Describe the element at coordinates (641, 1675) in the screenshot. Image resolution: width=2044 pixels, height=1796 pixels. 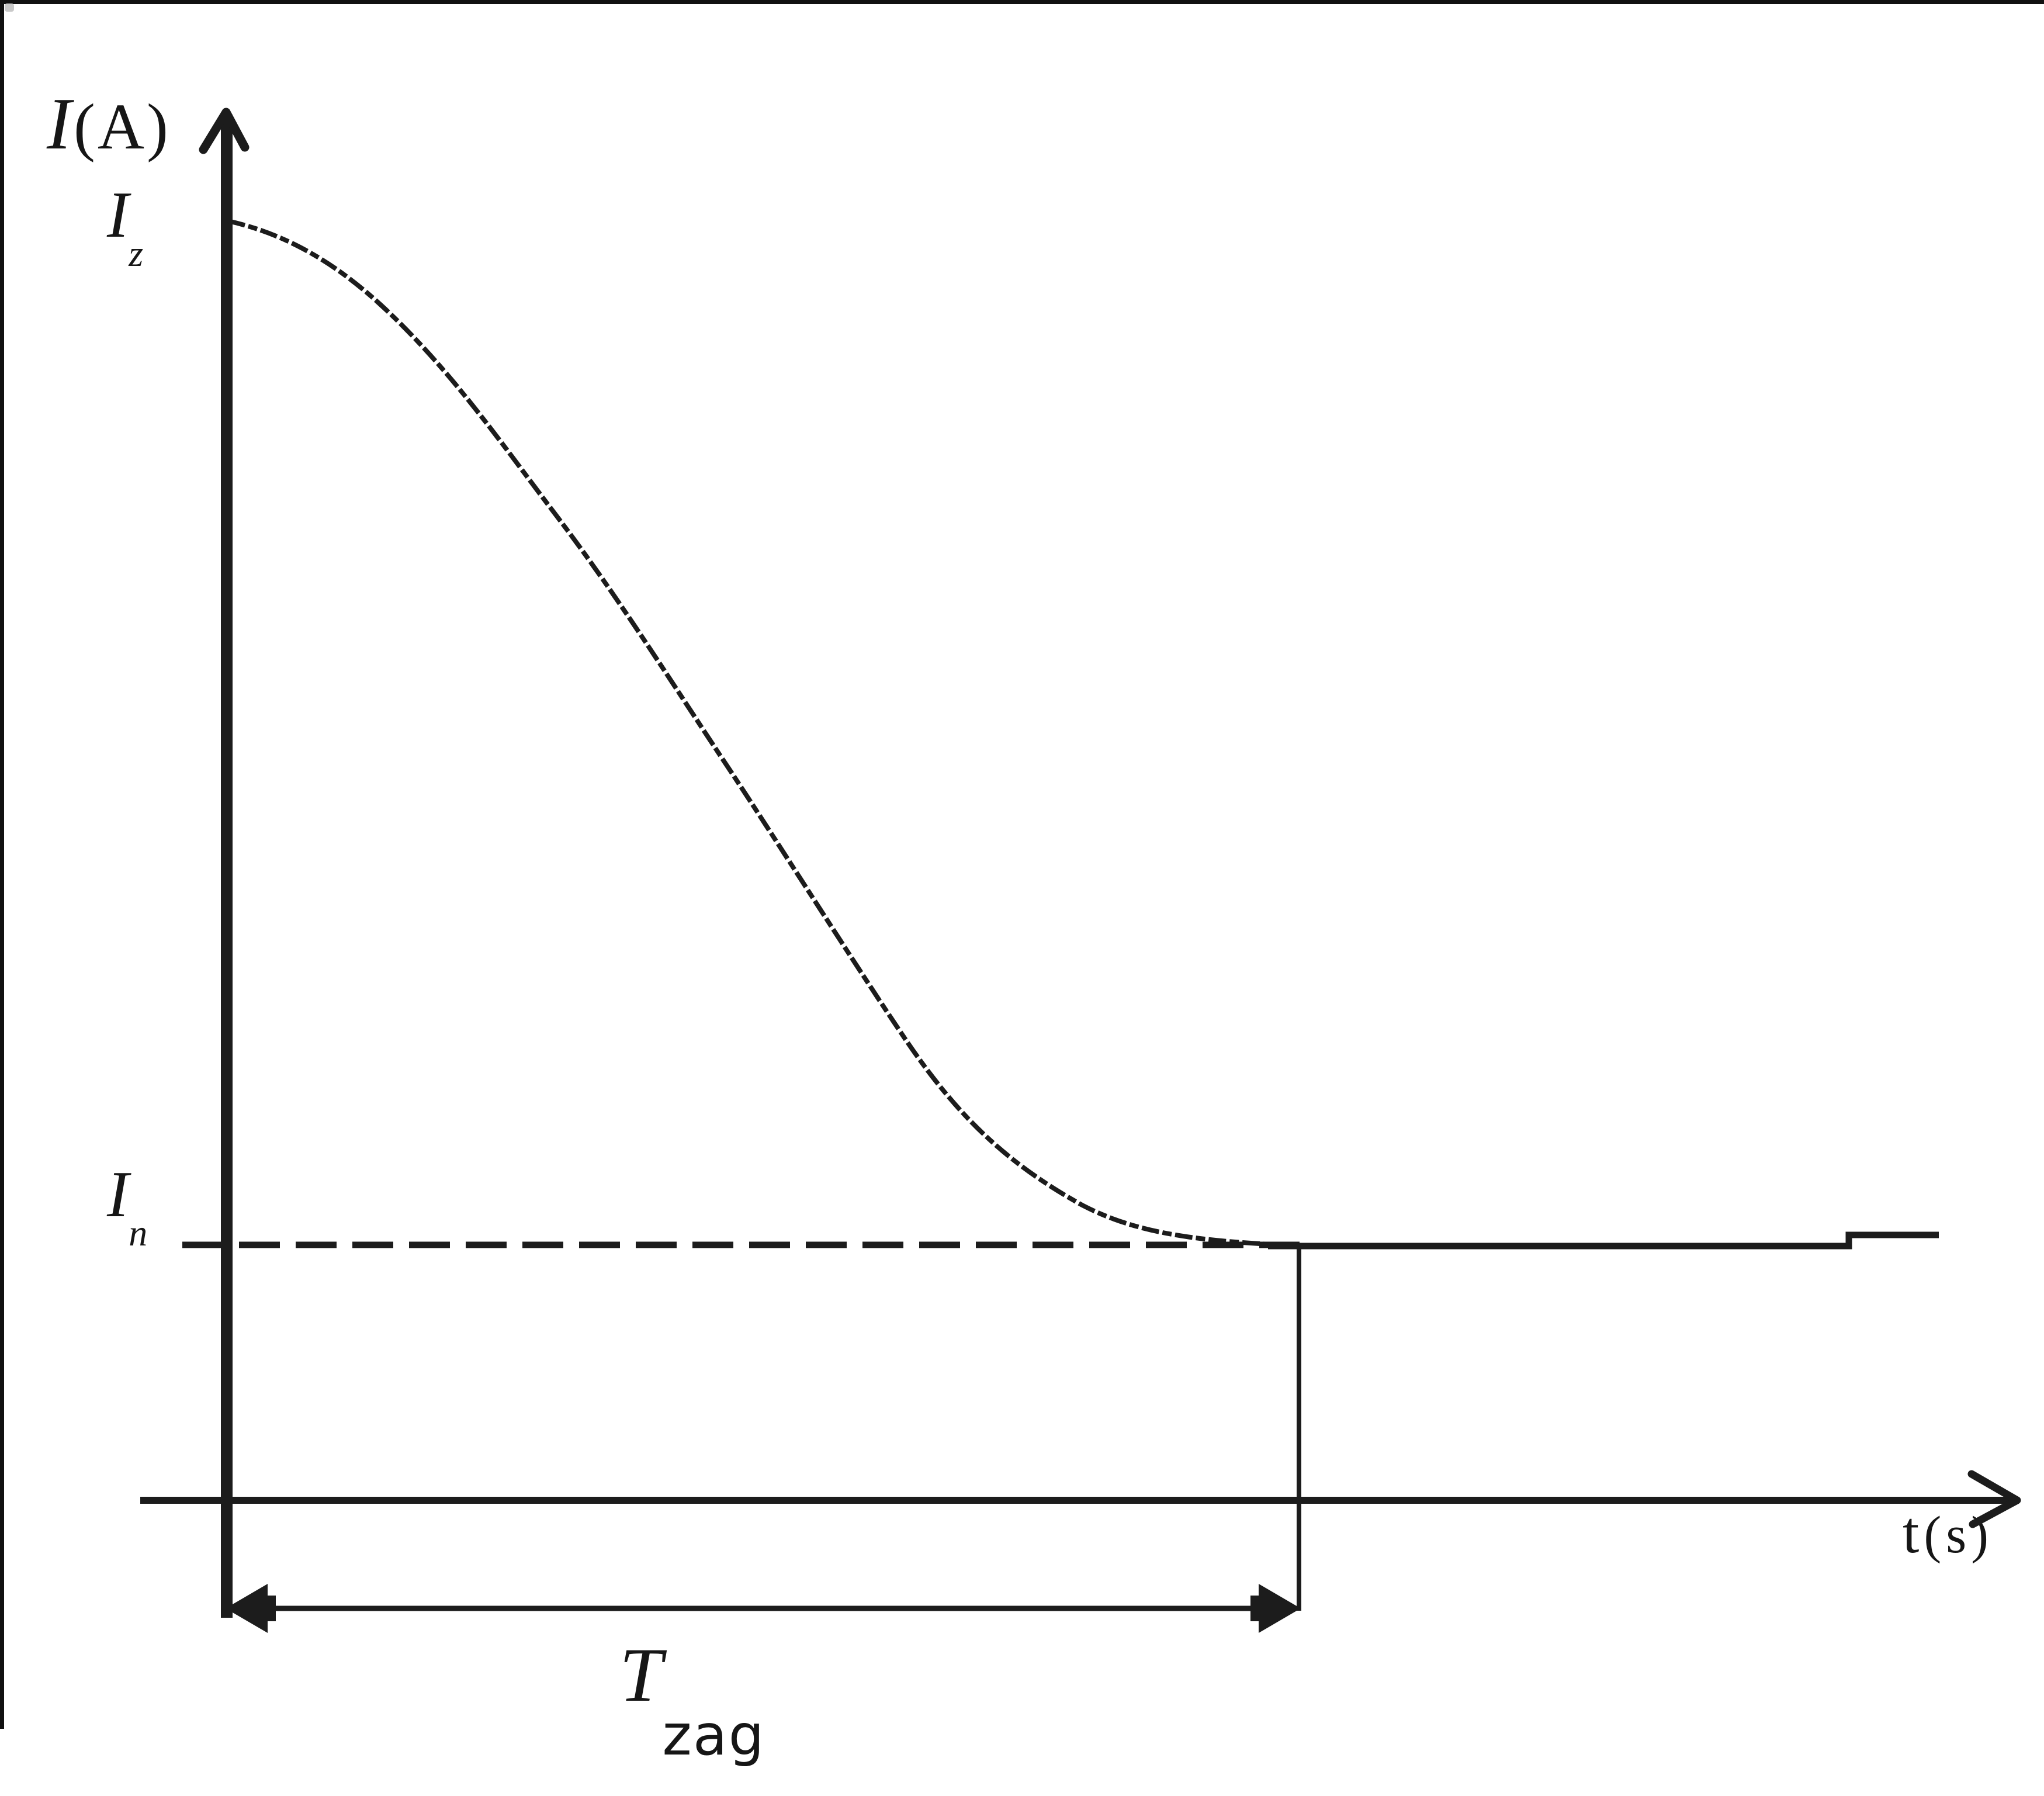
I see `duration-symbol: T` at that location.